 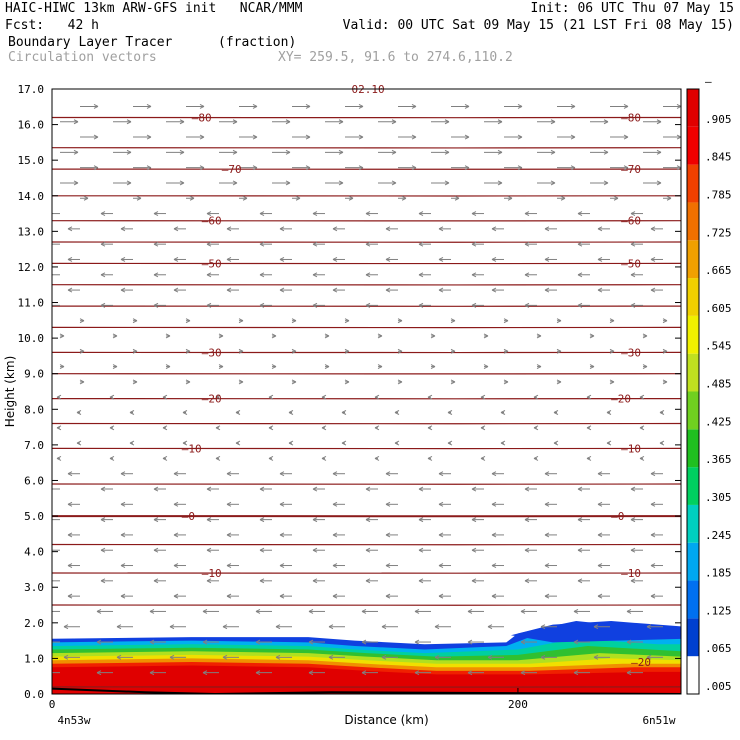 I want to click on contour-label: –30, so click(x=212, y=352).